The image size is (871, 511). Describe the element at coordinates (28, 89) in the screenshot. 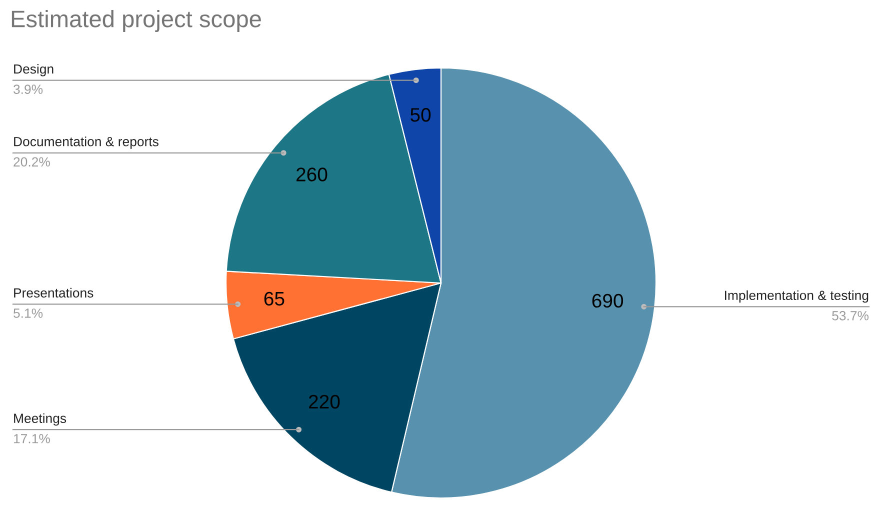

I see `text: 3.9%` at that location.